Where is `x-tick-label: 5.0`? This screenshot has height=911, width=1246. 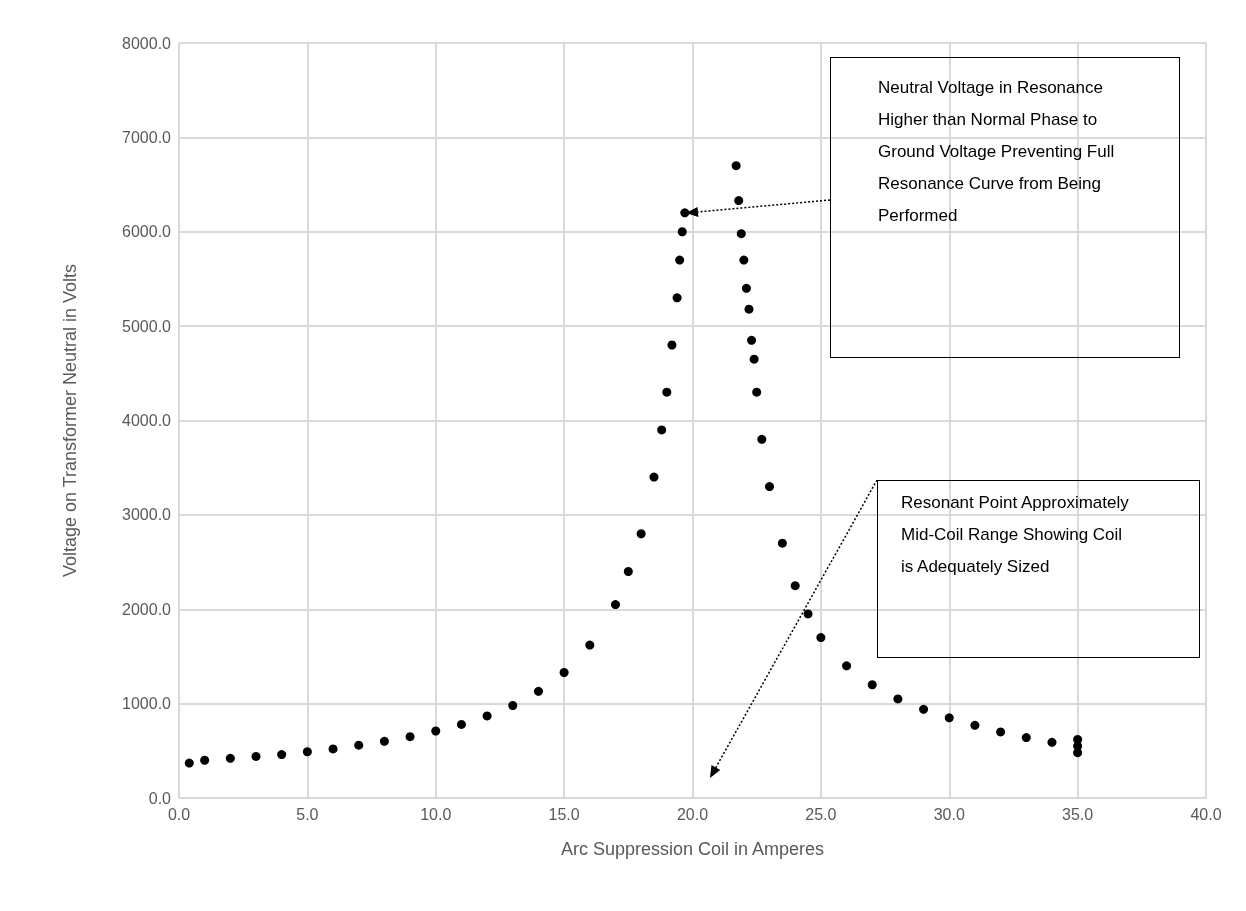 x-tick-label: 5.0 is located at coordinates (307, 814).